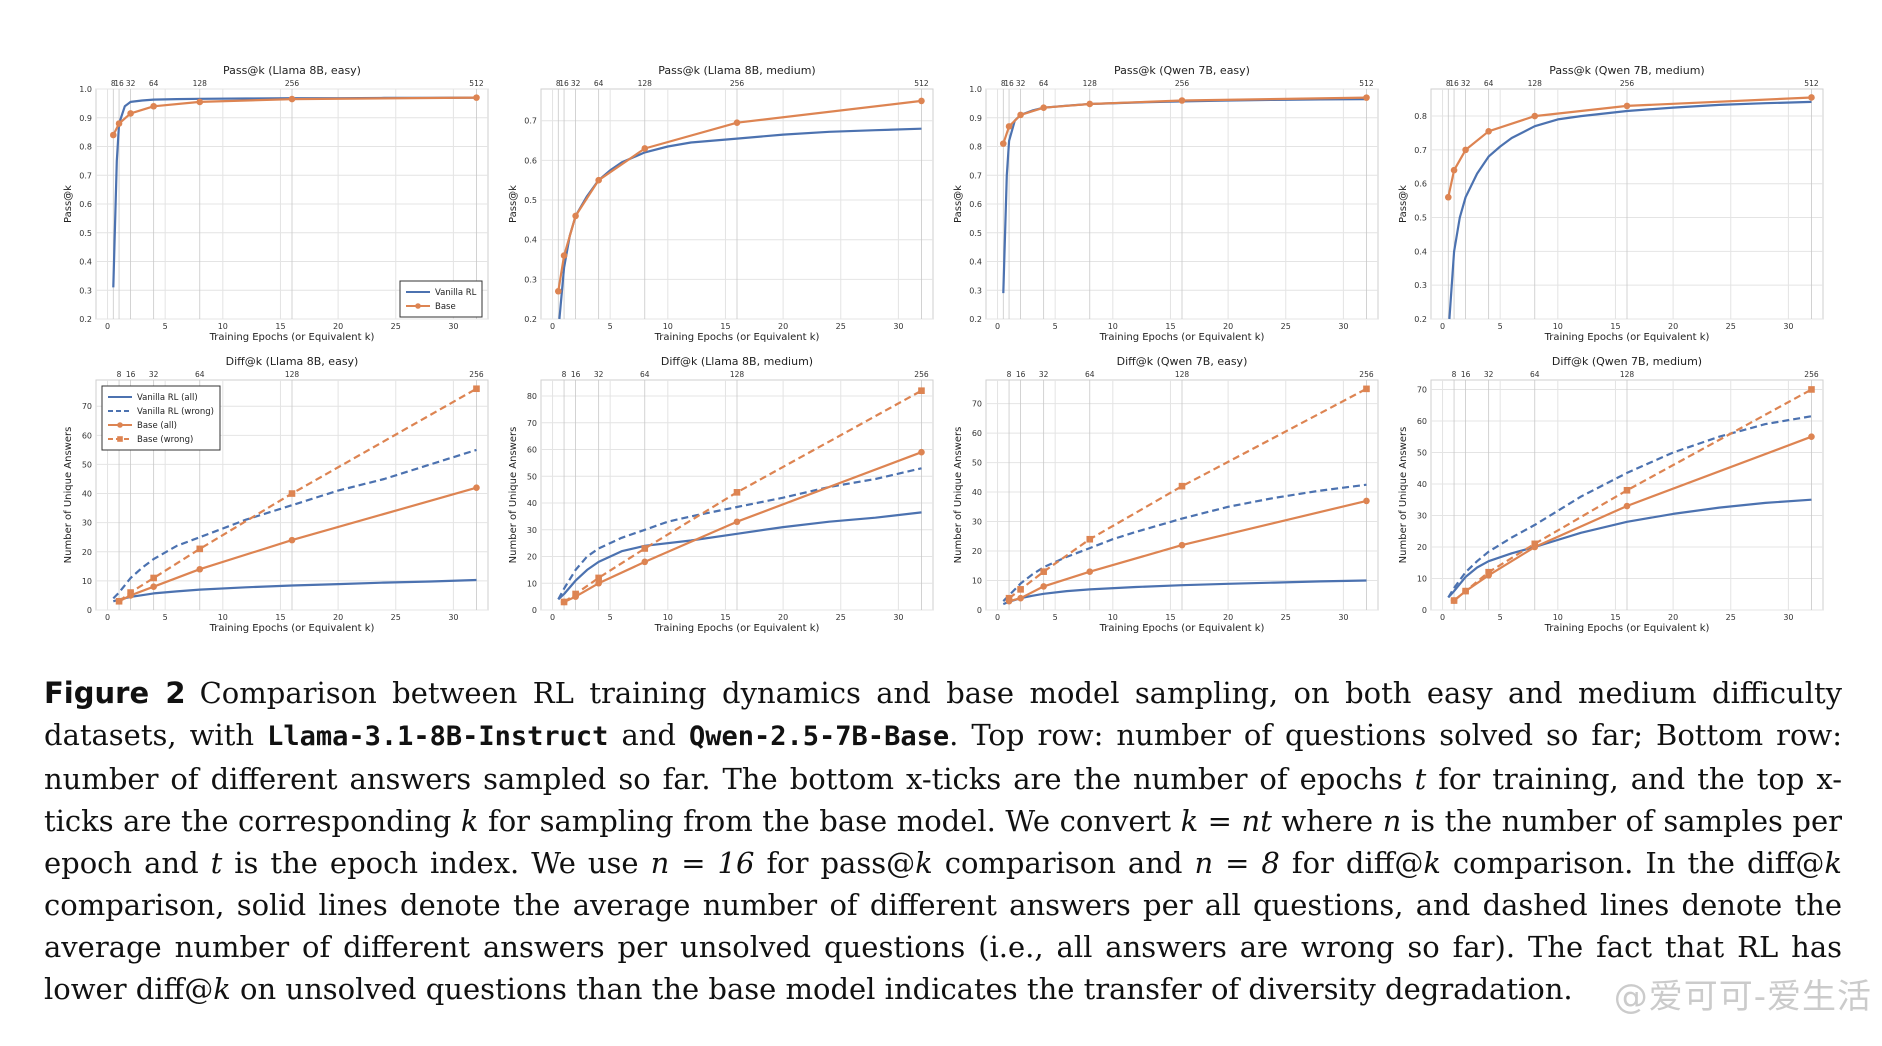 Image resolution: width=1882 pixels, height=1046 pixels. I want to click on y-tick-label: 0.2, so click(1420, 319).